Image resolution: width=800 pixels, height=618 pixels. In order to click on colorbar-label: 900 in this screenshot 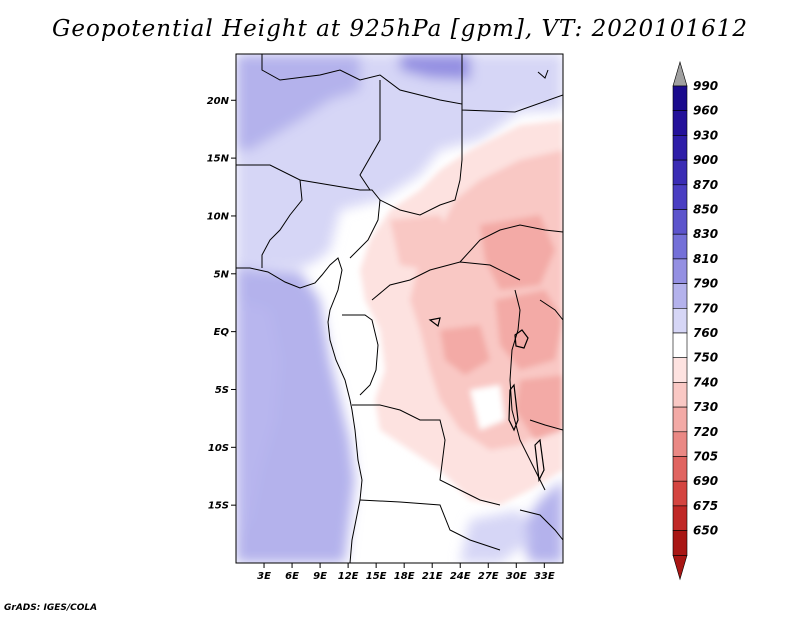, I will do `click(705, 160)`.